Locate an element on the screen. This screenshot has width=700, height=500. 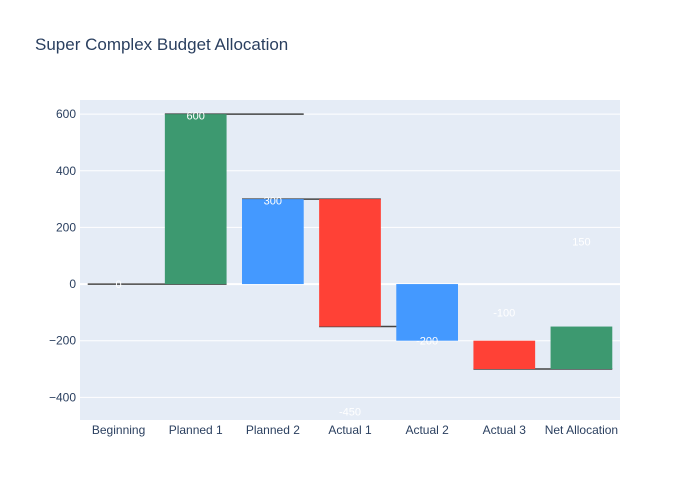
data-label: 300 is located at coordinates (273, 202).